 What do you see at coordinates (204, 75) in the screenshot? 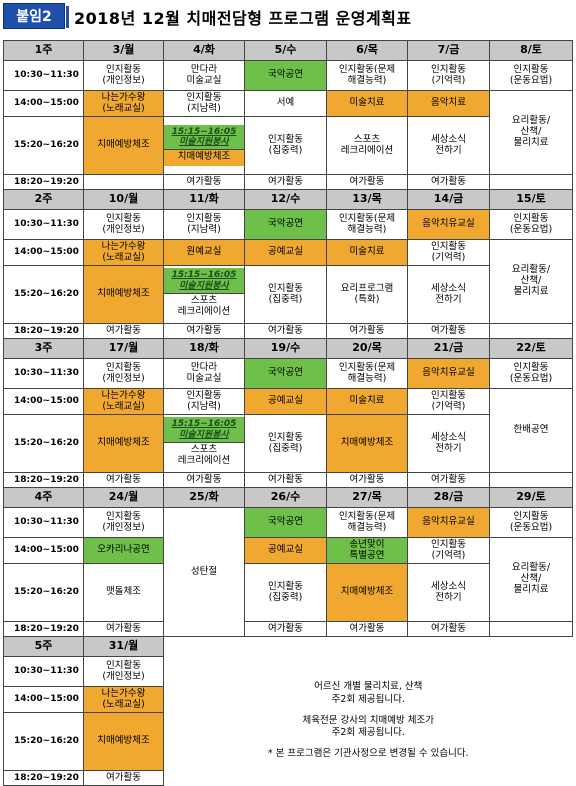
I see `program-cell: 만다라 미술교실` at bounding box center [204, 75].